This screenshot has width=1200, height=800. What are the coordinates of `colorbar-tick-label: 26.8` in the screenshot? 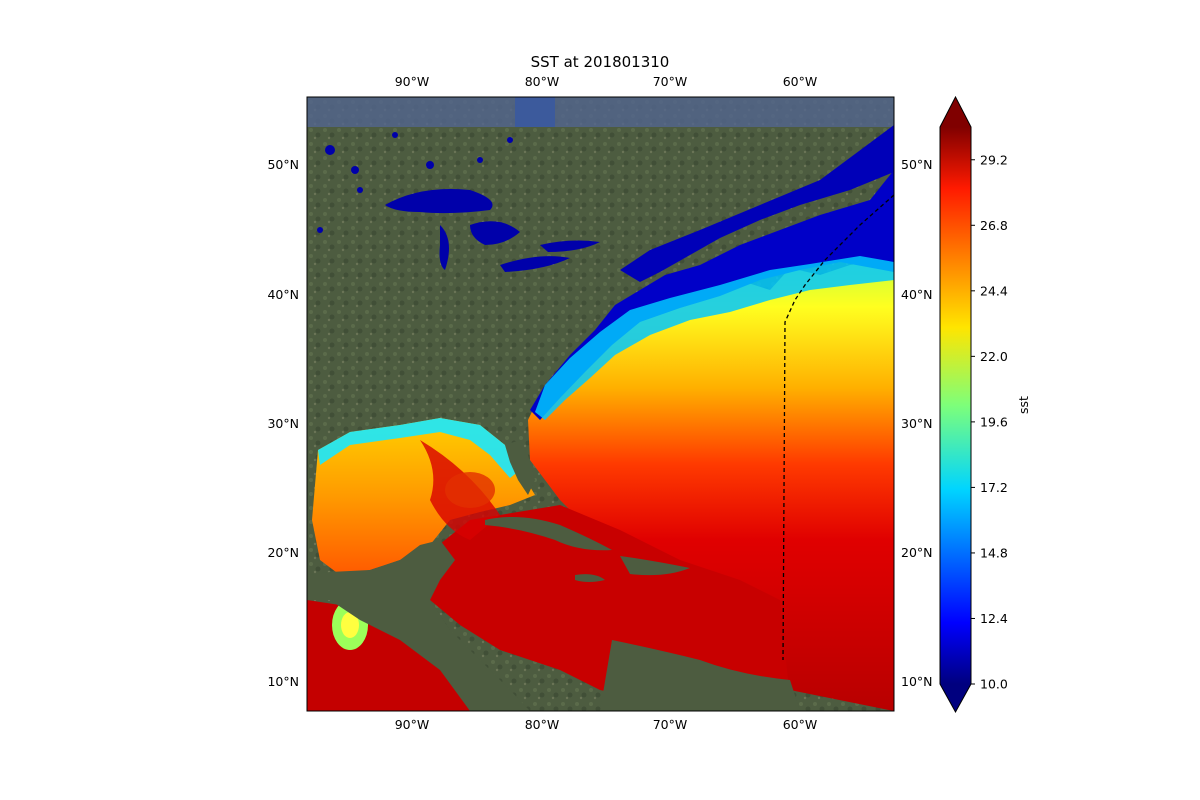 It's located at (994, 225).